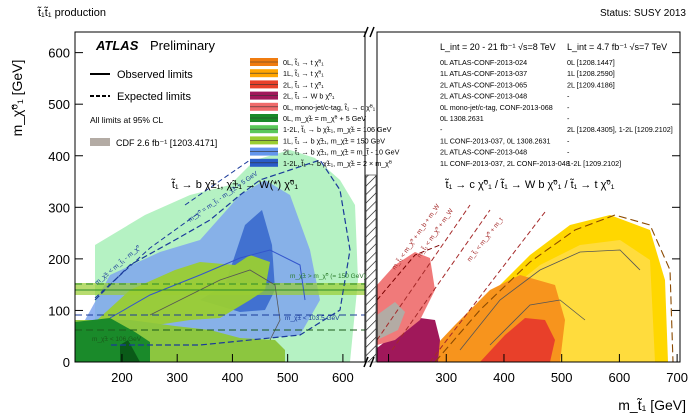 This screenshot has width=692, height=418. Describe the element at coordinates (234, 184) in the screenshot. I see `left-decay-label: t̃₁ → b χ̃±₁, χ̃±₁ → W(*) χ̃⁰₁` at that location.